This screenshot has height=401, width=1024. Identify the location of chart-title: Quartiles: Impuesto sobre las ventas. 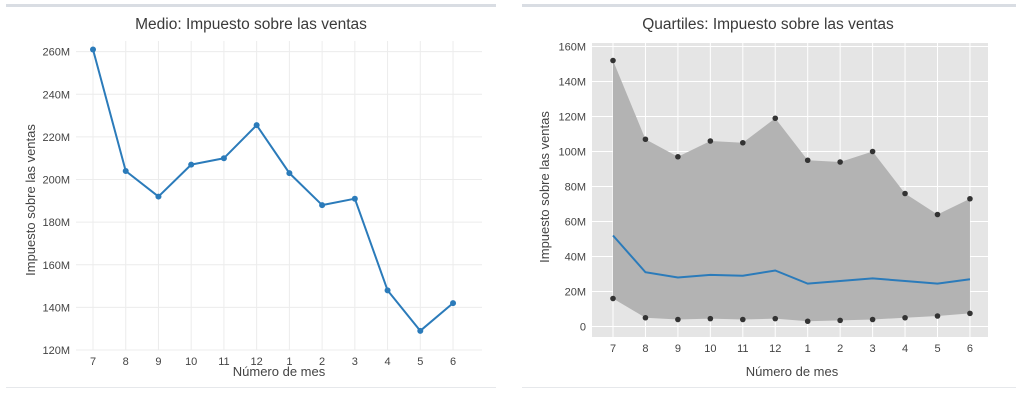
(768, 24).